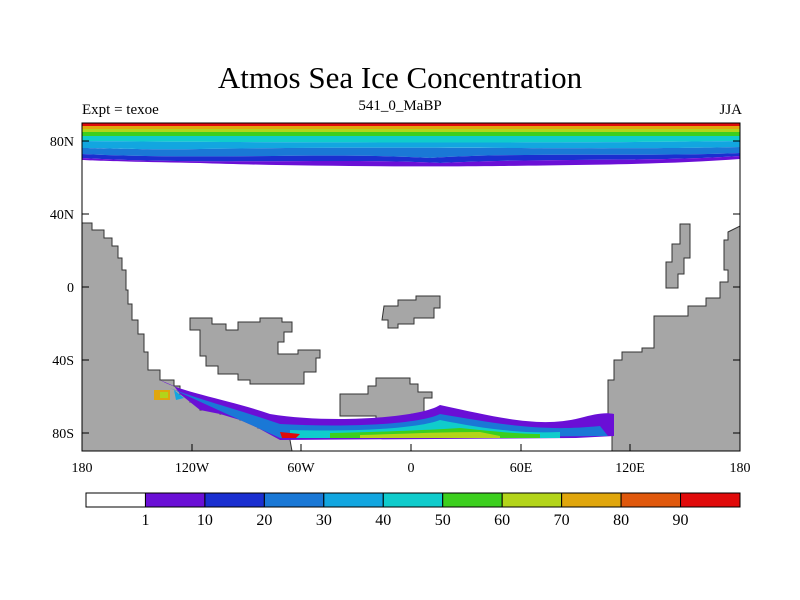  I want to click on colorbar-label: 70, so click(562, 520).